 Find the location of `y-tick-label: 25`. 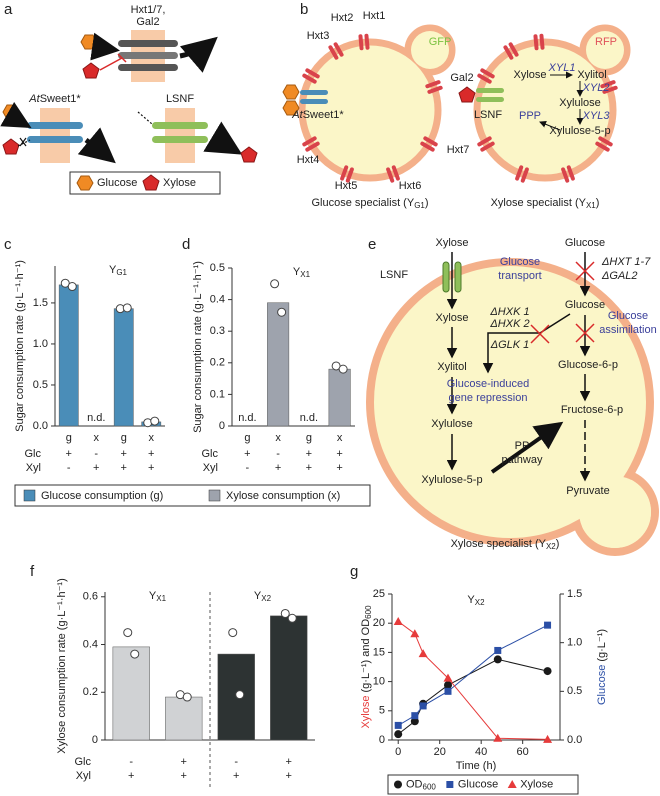

y-tick-label: 25 is located at coordinates (379, 594).